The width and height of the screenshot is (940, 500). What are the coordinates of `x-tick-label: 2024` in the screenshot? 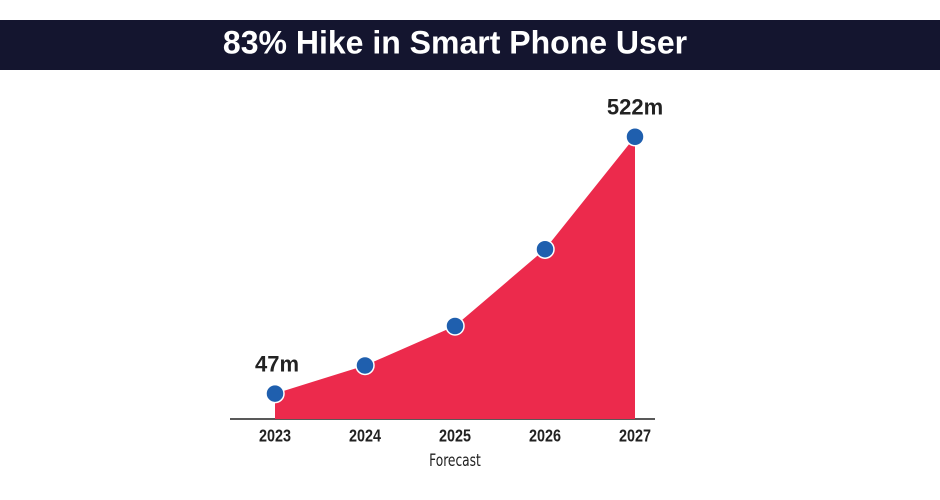 It's located at (365, 436).